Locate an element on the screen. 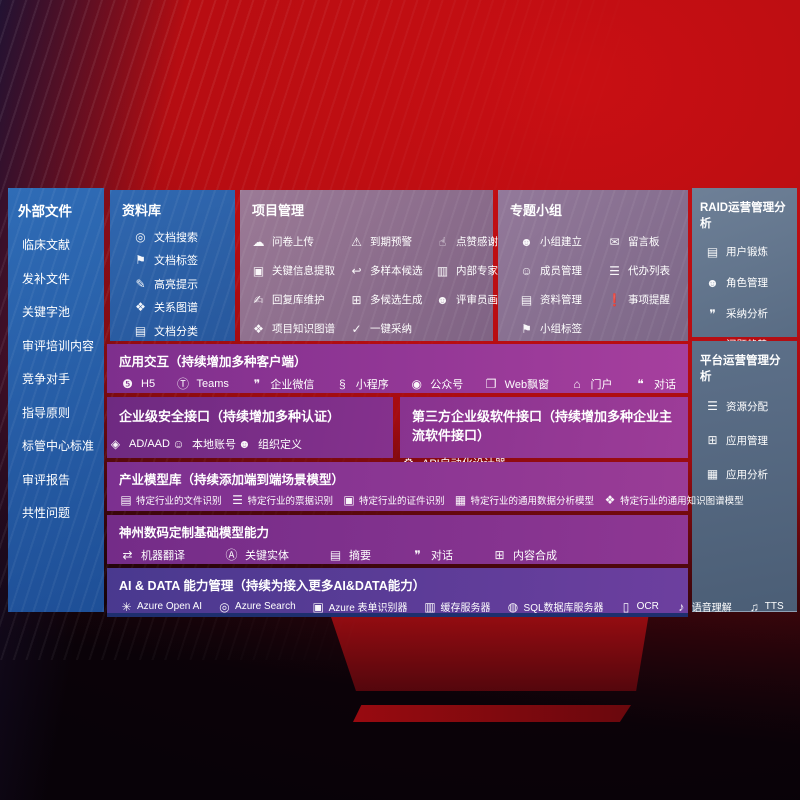 The width and height of the screenshot is (800, 800). industry-invoice-recognition-label: 特定行业的票据识别 is located at coordinates (290, 501).